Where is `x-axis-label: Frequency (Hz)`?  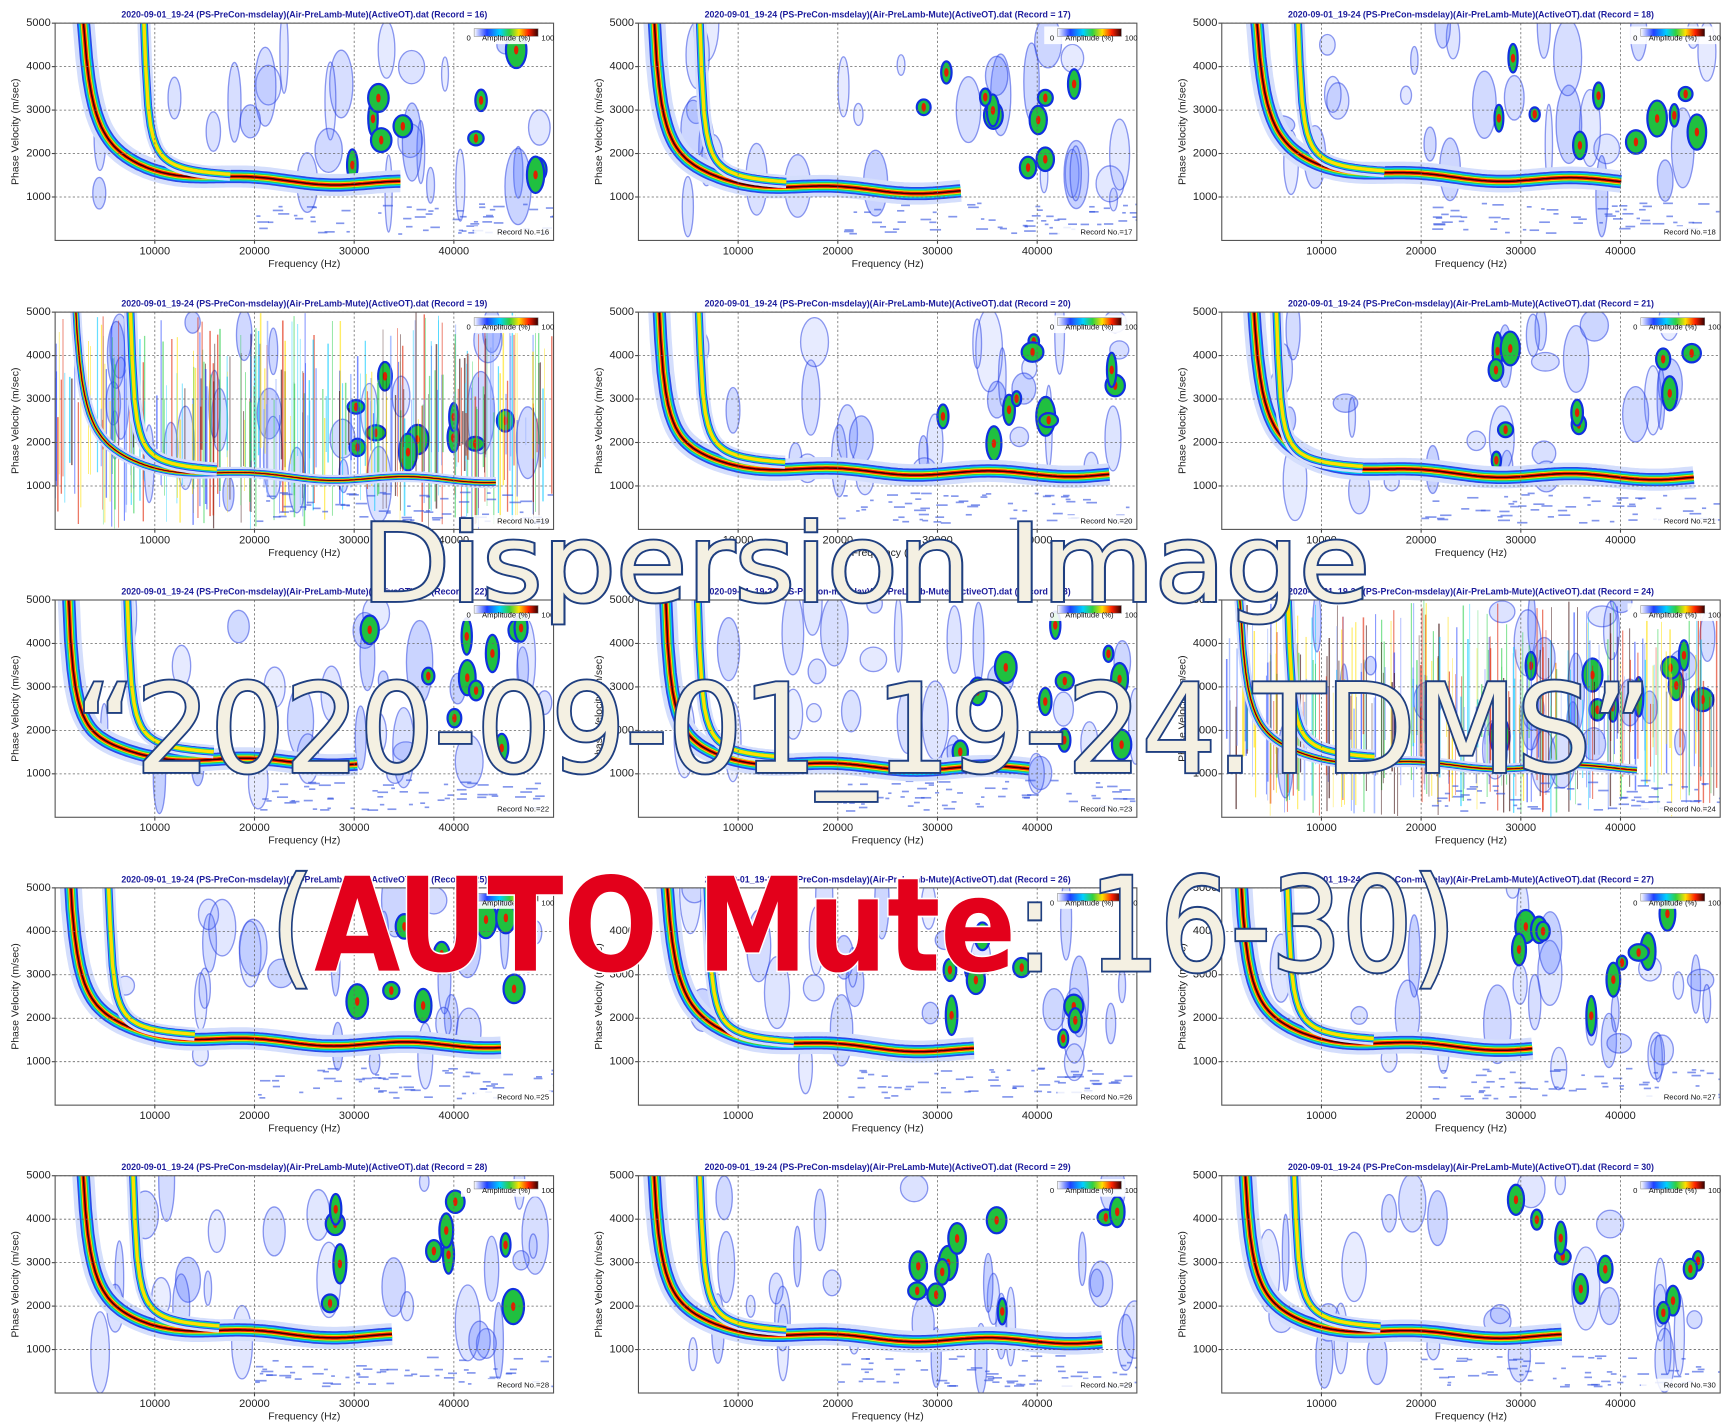
x-axis-label: Frequency (Hz) is located at coordinates (888, 264).